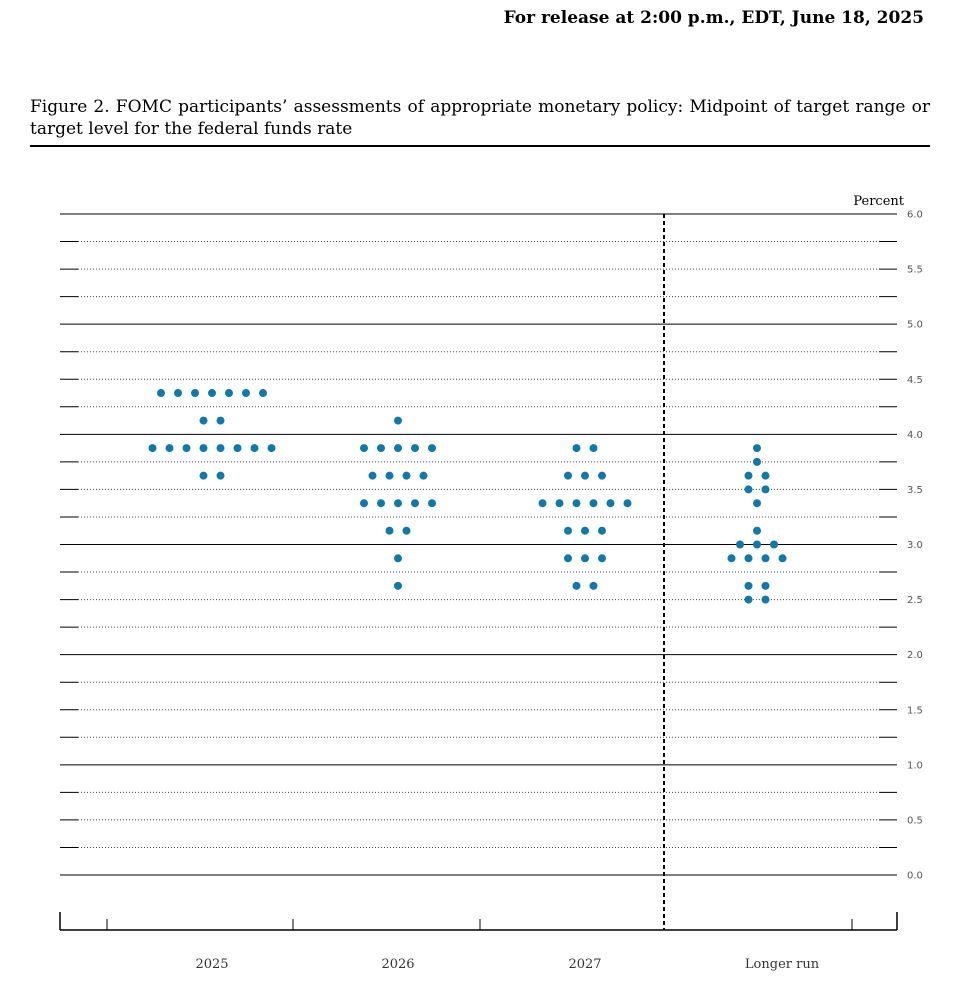  I want to click on y-tick-label: 2.5, so click(915, 600).